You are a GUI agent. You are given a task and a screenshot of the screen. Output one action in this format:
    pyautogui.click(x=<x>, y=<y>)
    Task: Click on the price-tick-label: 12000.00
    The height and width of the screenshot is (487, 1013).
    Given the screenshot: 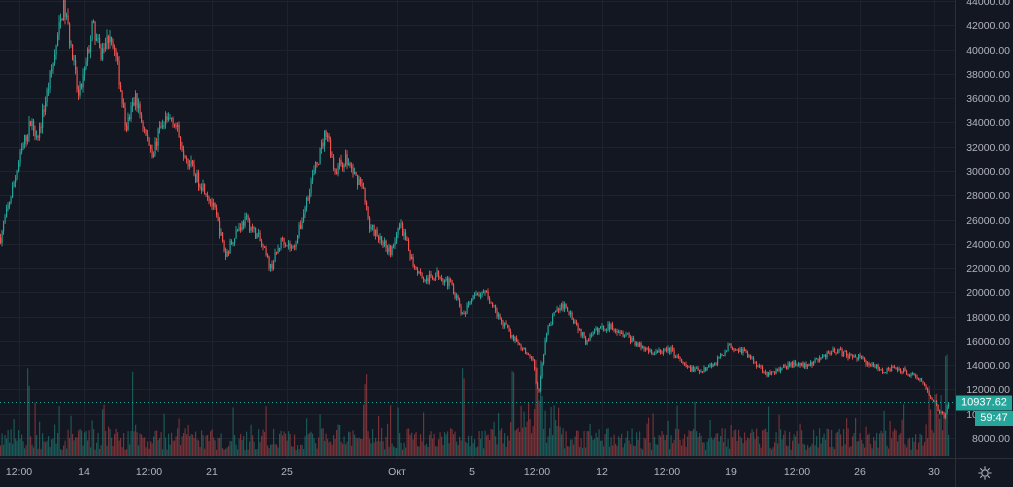 What is the action you would take?
    pyautogui.click(x=988, y=389)
    